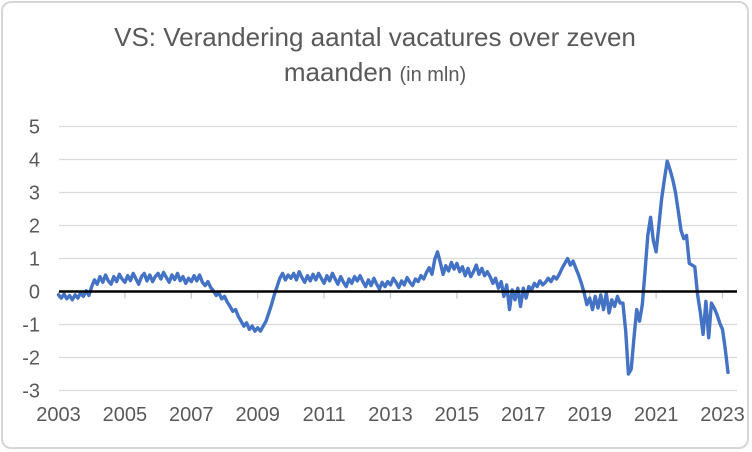 This screenshot has width=752, height=452. What do you see at coordinates (34, 128) in the screenshot?
I see `y-axis-tick-label: 5` at bounding box center [34, 128].